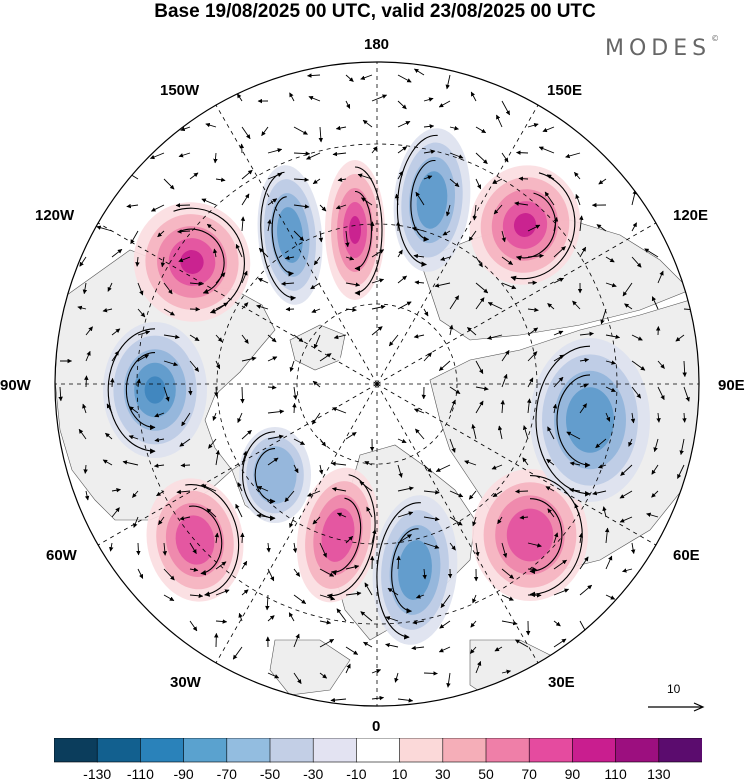  What do you see at coordinates (155, 390) in the screenshot?
I see `negative-anomaly-center` at bounding box center [155, 390].